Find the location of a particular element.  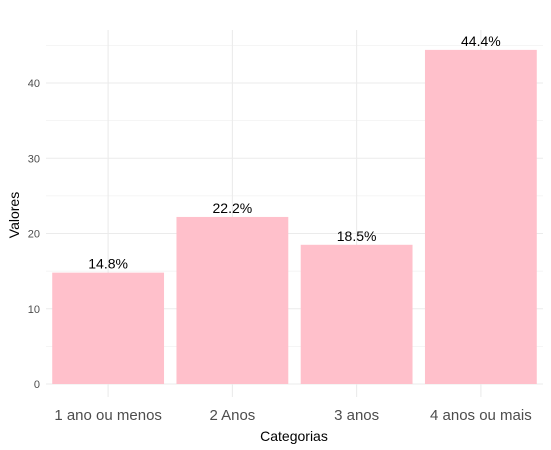

bar-value-label: 14.8% is located at coordinates (108, 264).